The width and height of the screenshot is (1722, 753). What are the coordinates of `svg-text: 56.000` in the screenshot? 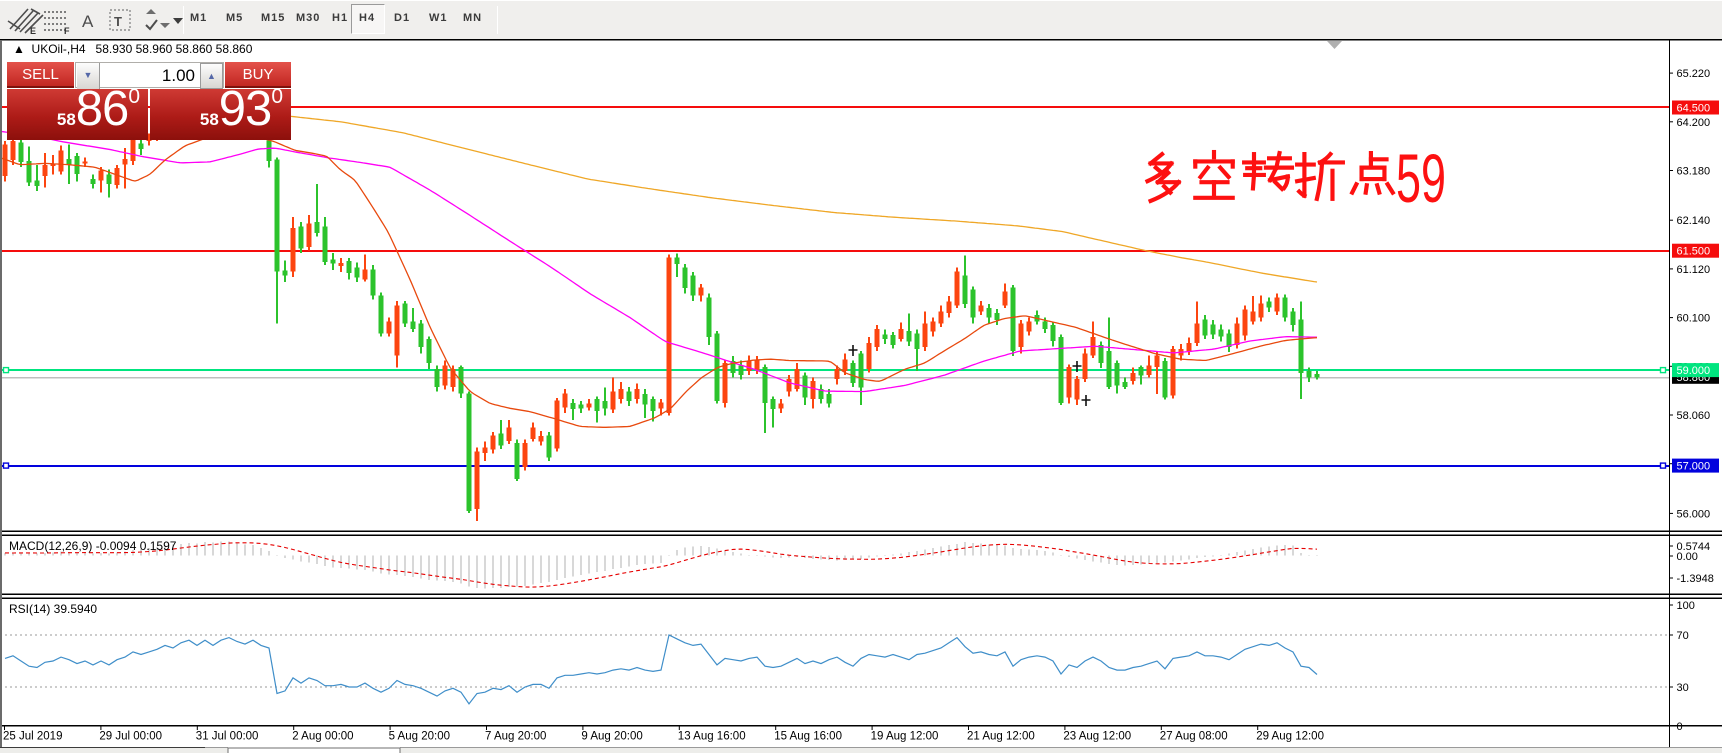 It's located at (1694, 514).